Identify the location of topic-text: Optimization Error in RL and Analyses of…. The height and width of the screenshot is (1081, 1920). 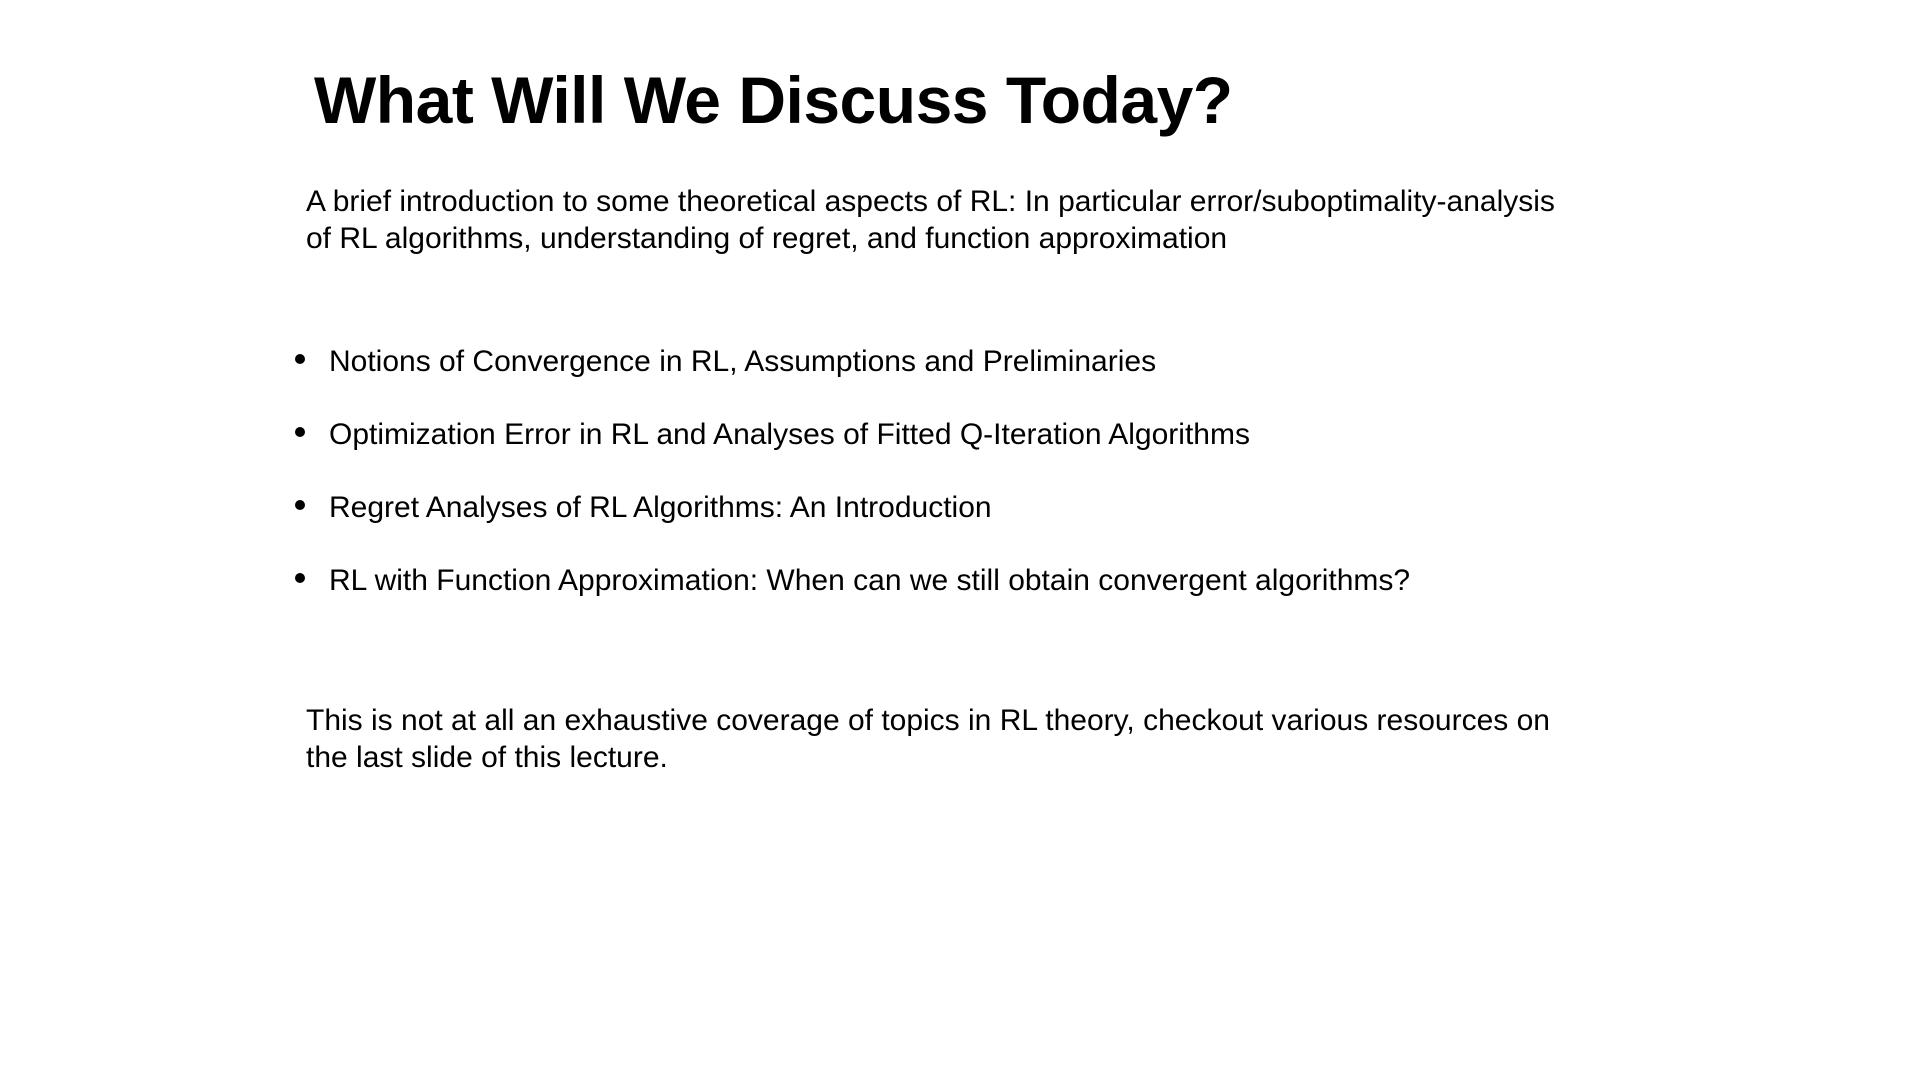
(789, 434).